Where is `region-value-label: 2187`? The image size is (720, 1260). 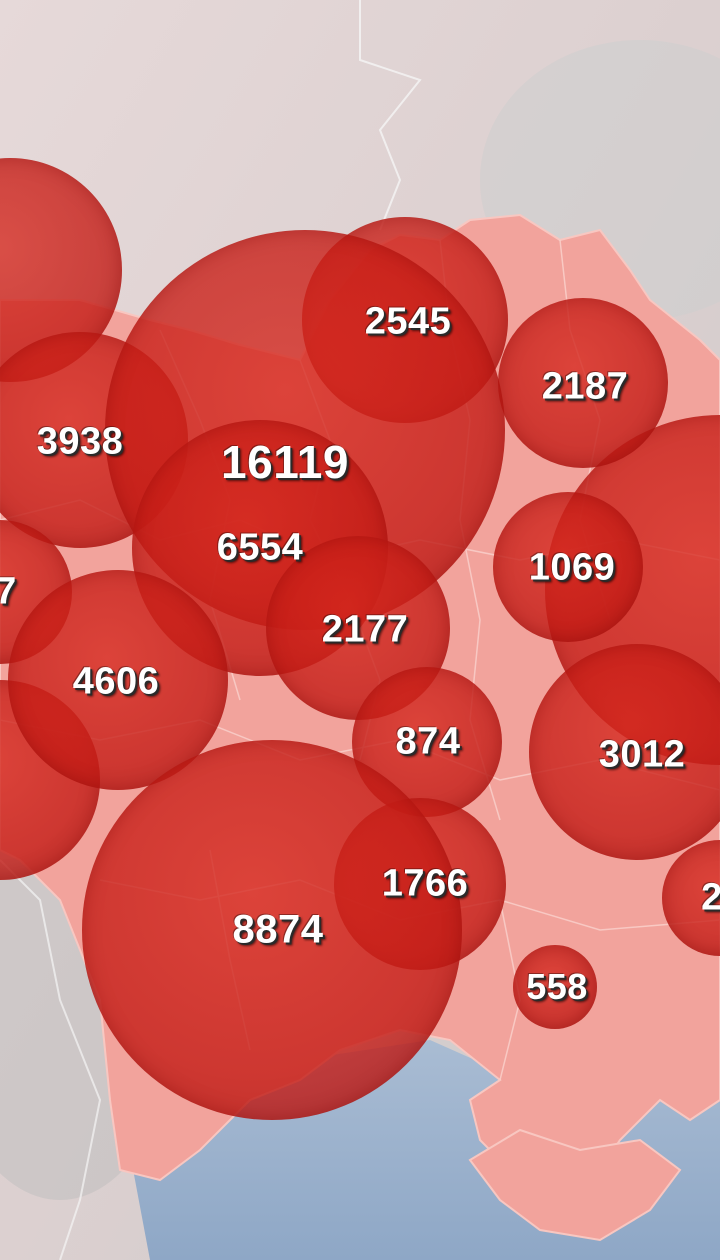
region-value-label: 2187 is located at coordinates (585, 386).